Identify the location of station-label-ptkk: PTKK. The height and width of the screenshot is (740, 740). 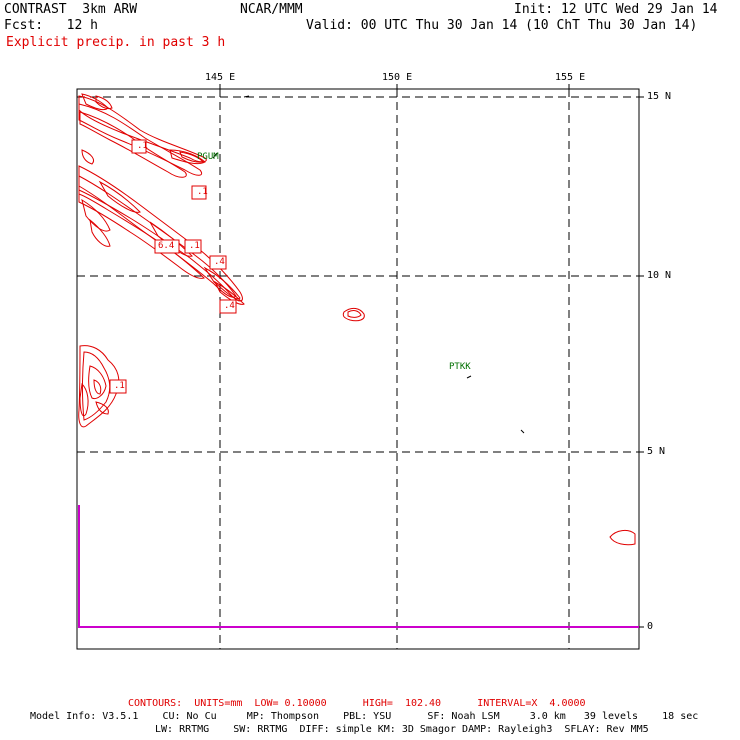
(460, 367).